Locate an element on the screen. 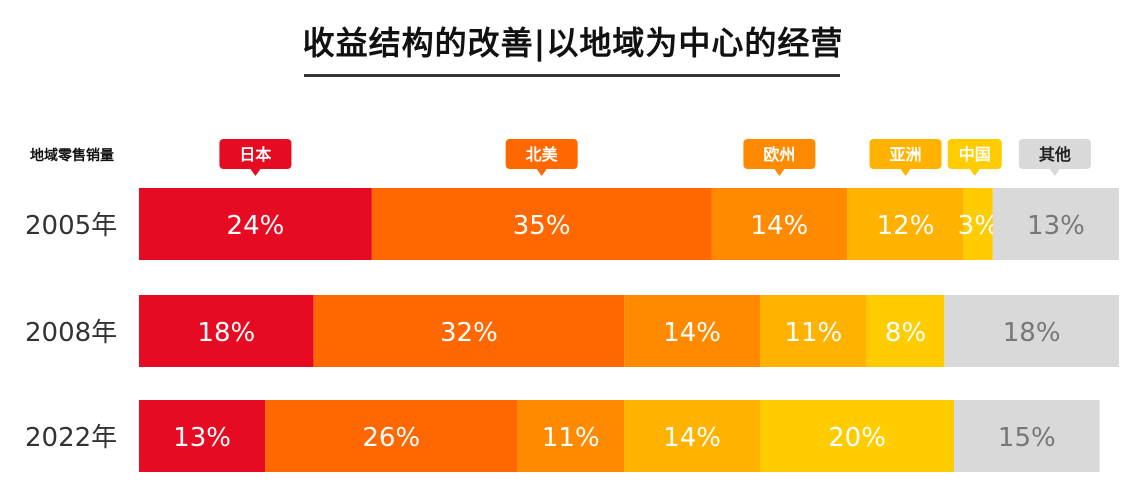 The image size is (1146, 497). legend-label: 日本 is located at coordinates (255, 154).